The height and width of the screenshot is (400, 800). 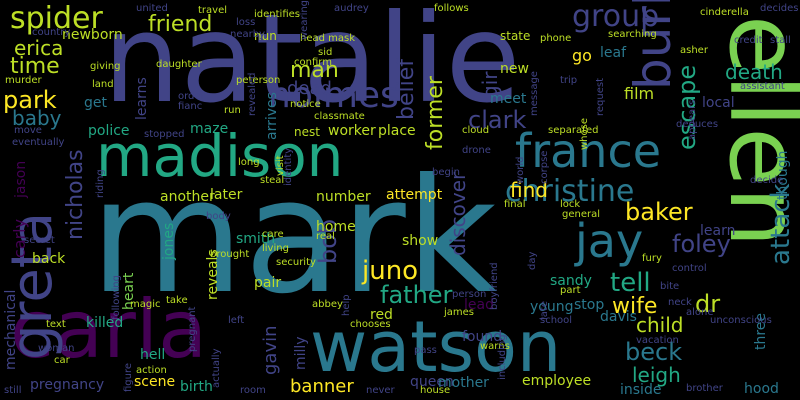 I want to click on word: inside, so click(x=641, y=390).